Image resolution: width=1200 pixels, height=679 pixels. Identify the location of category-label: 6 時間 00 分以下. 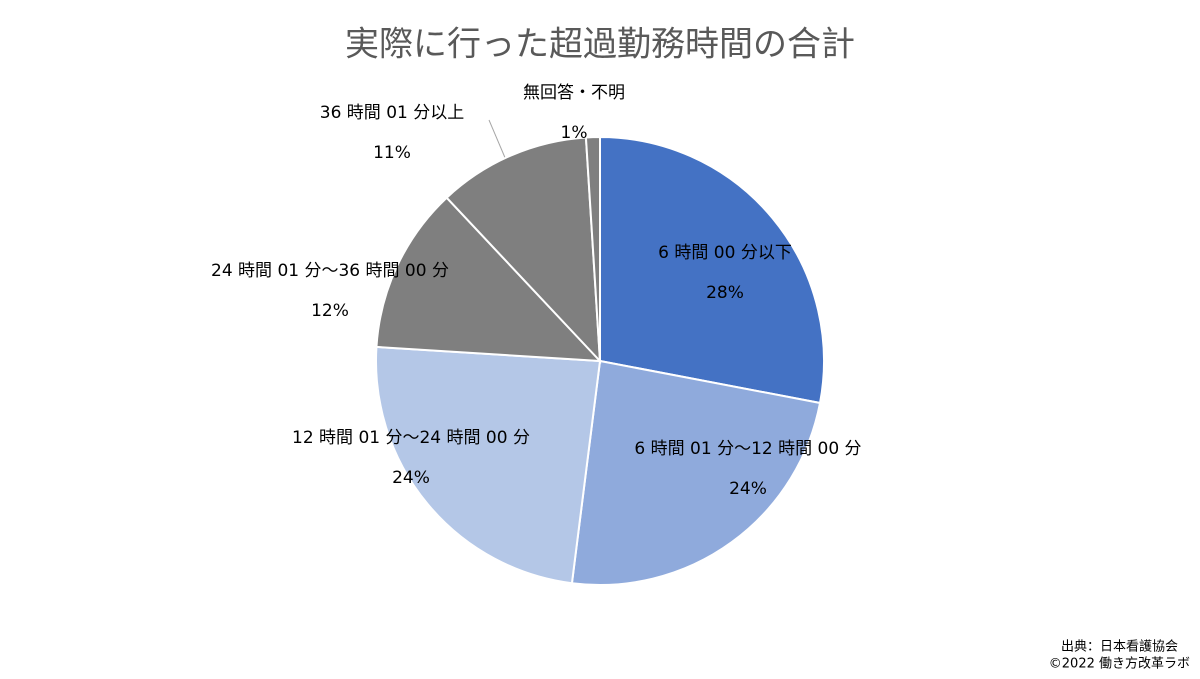
(725, 253).